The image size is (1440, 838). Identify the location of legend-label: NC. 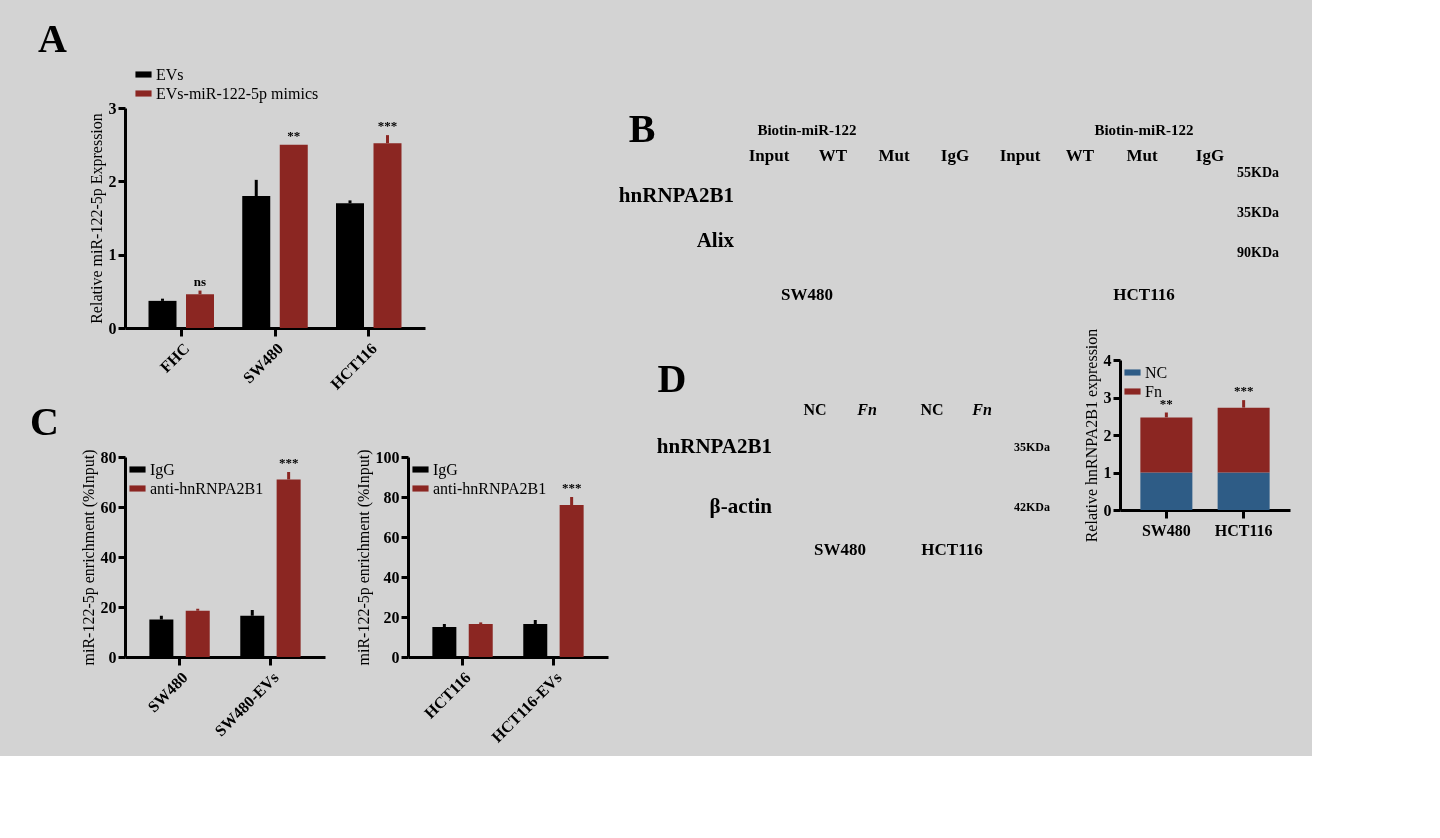
(1156, 372).